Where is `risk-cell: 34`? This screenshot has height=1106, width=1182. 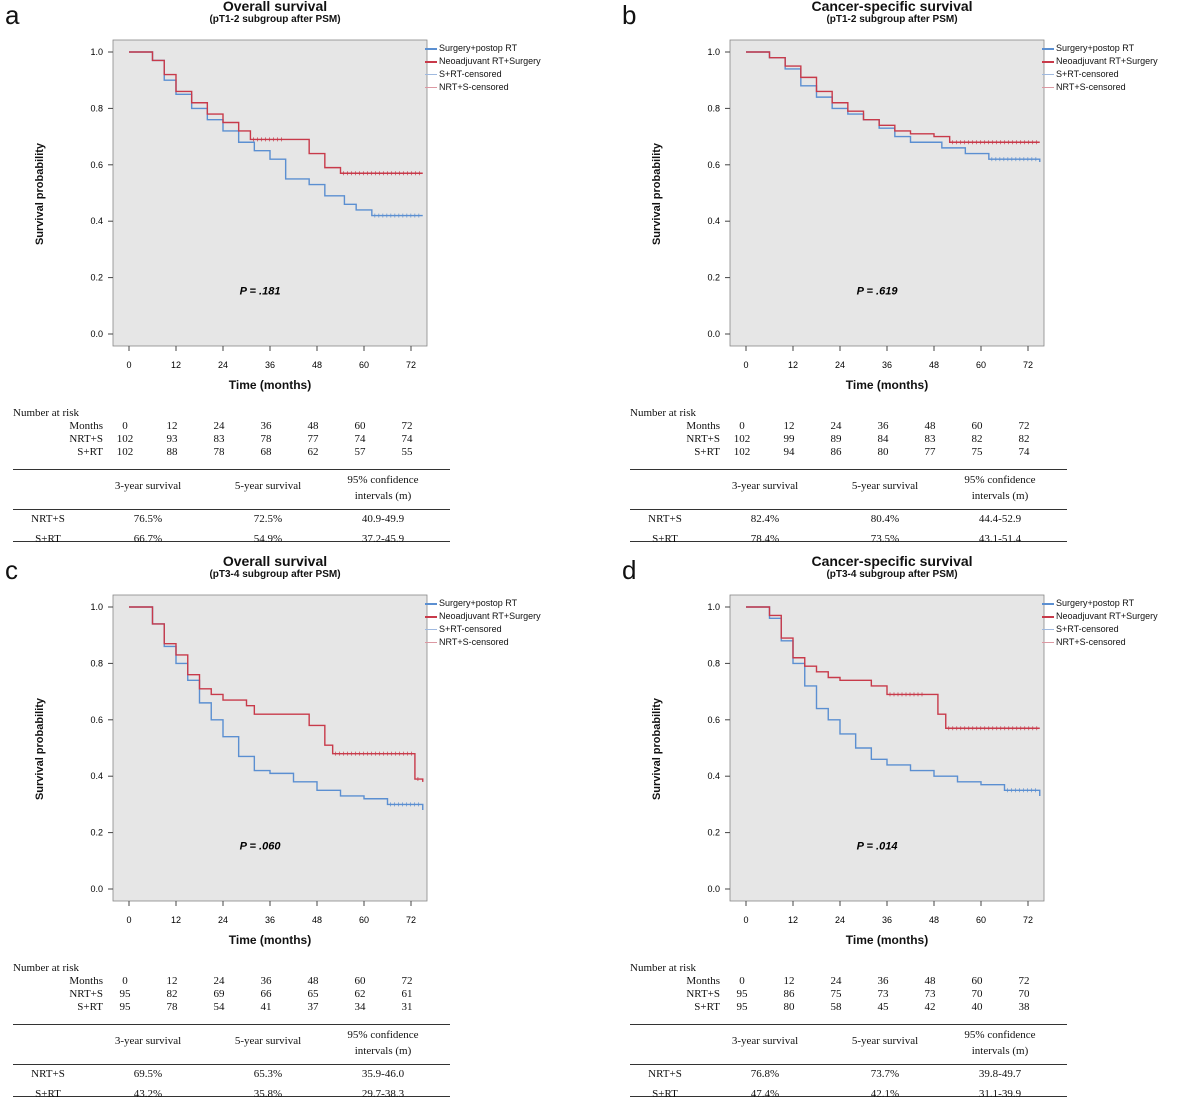 risk-cell: 34 is located at coordinates (360, 1007).